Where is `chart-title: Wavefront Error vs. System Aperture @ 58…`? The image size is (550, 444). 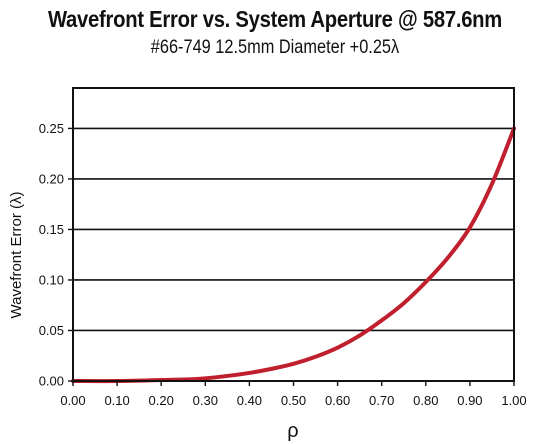 chart-title: Wavefront Error vs. System Aperture @ 58… is located at coordinates (275, 19).